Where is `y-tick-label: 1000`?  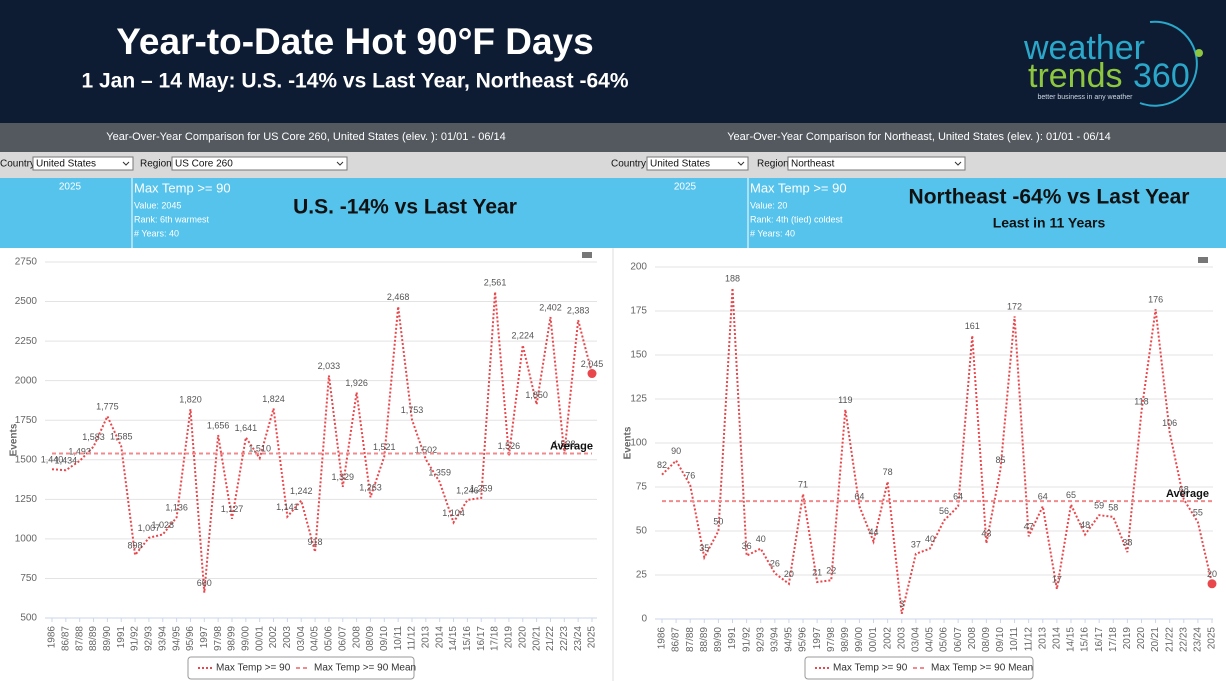
y-tick-label: 1000 is located at coordinates (26, 539).